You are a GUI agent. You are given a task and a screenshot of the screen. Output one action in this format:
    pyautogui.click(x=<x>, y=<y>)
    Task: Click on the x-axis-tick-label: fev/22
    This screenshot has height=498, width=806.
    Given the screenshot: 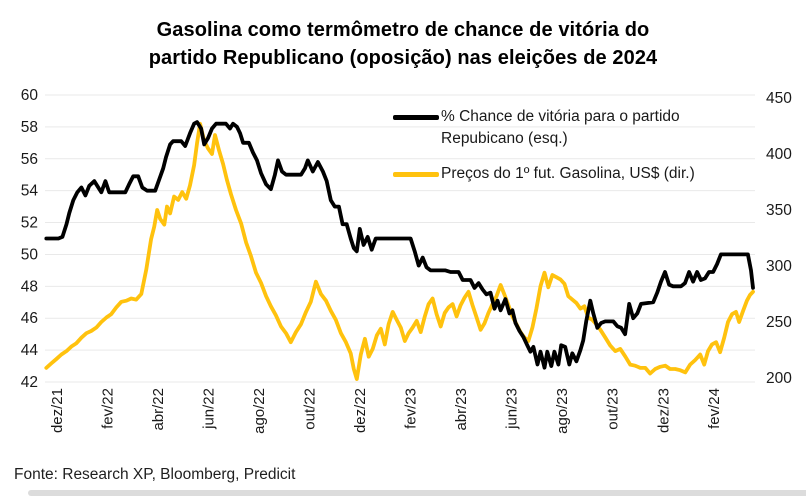 What is the action you would take?
    pyautogui.click(x=107, y=408)
    